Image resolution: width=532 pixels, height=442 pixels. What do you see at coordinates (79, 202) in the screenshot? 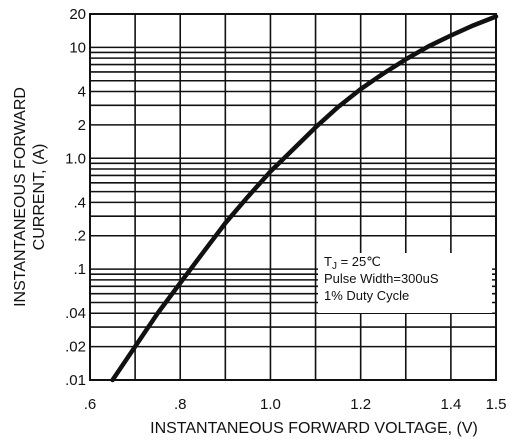
I see `y-tick-label: .4` at bounding box center [79, 202].